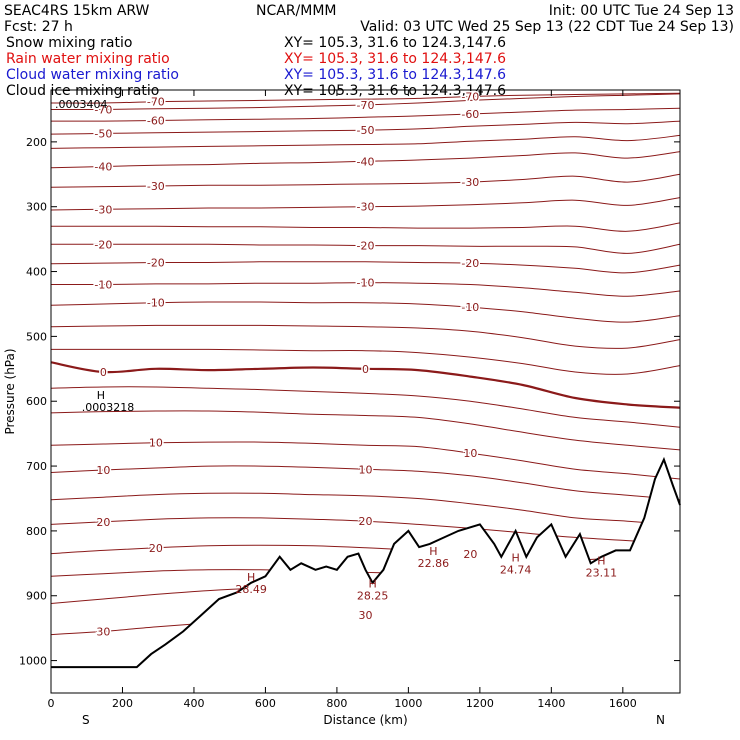 The image size is (740, 740). Describe the element at coordinates (156, 262) in the screenshot. I see `isotherm-label-10-0: -20` at that location.